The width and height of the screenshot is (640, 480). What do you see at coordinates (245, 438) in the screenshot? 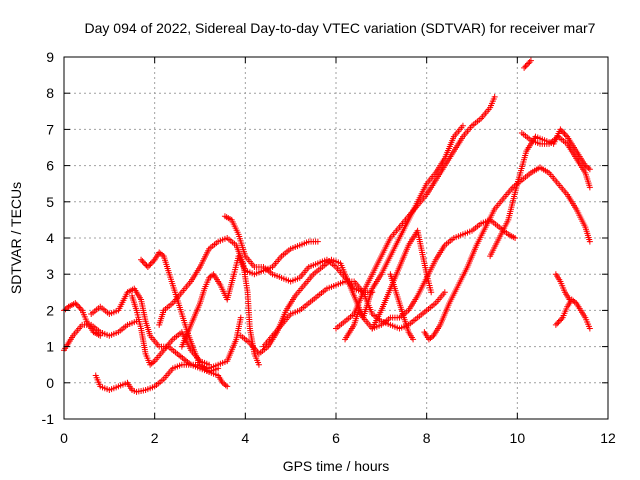
I see `x-tick-label: 4` at bounding box center [245, 438].